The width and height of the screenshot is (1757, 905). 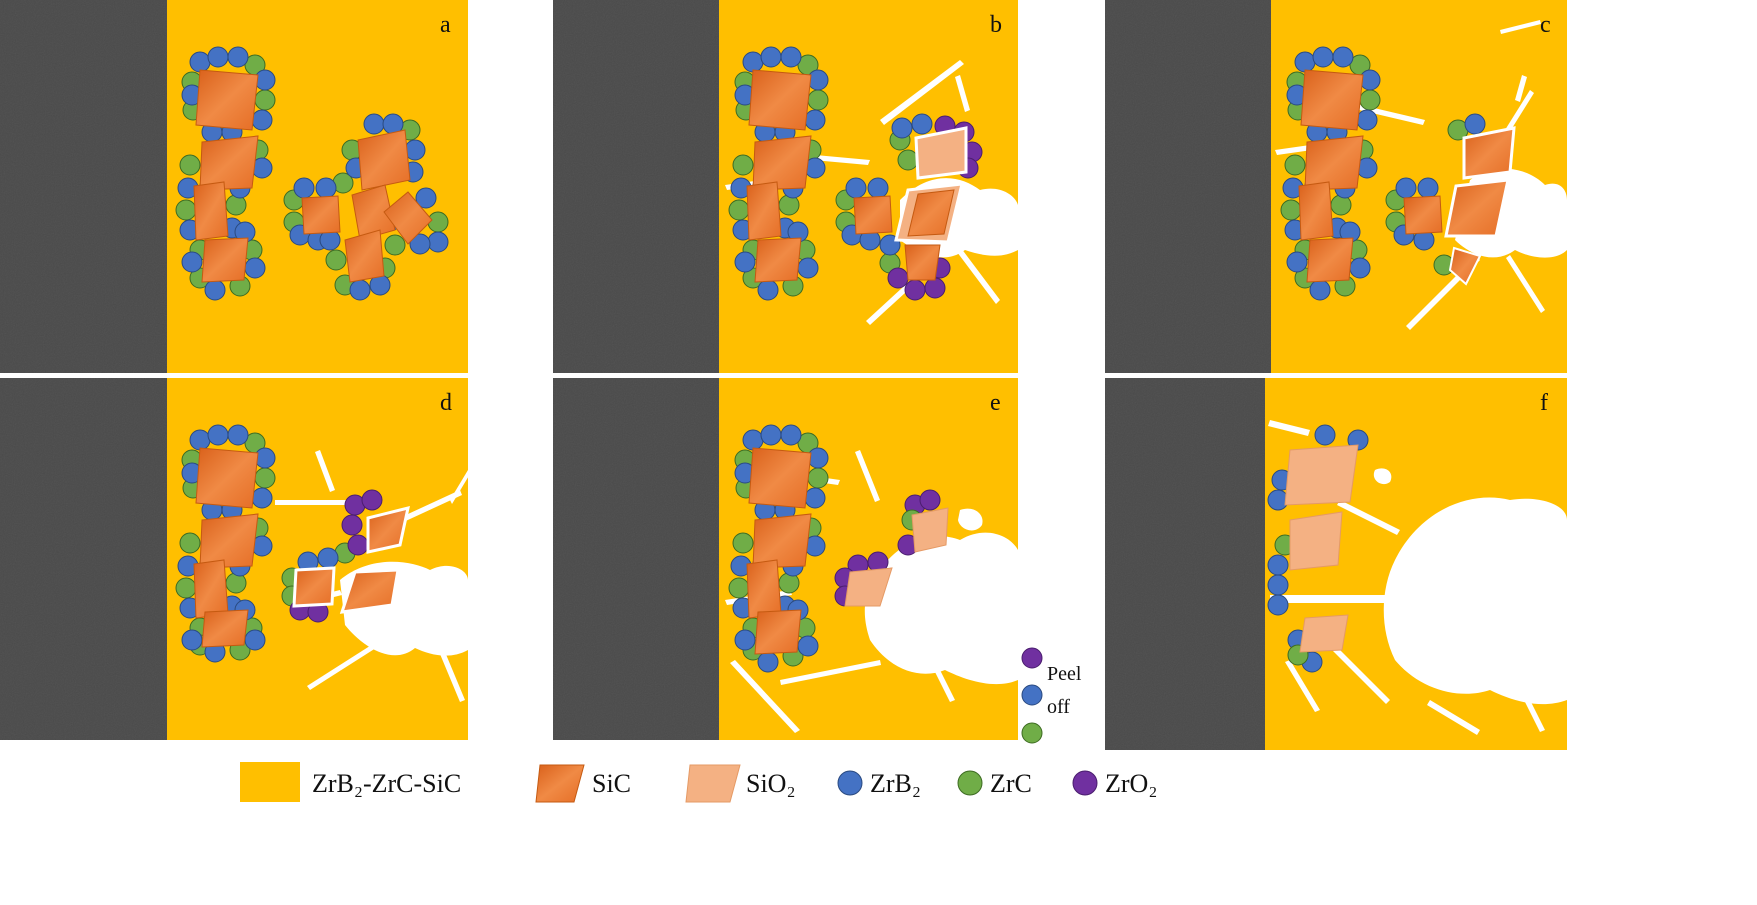 What do you see at coordinates (1011, 783) in the screenshot?
I see `legend-label: ZrC` at bounding box center [1011, 783].